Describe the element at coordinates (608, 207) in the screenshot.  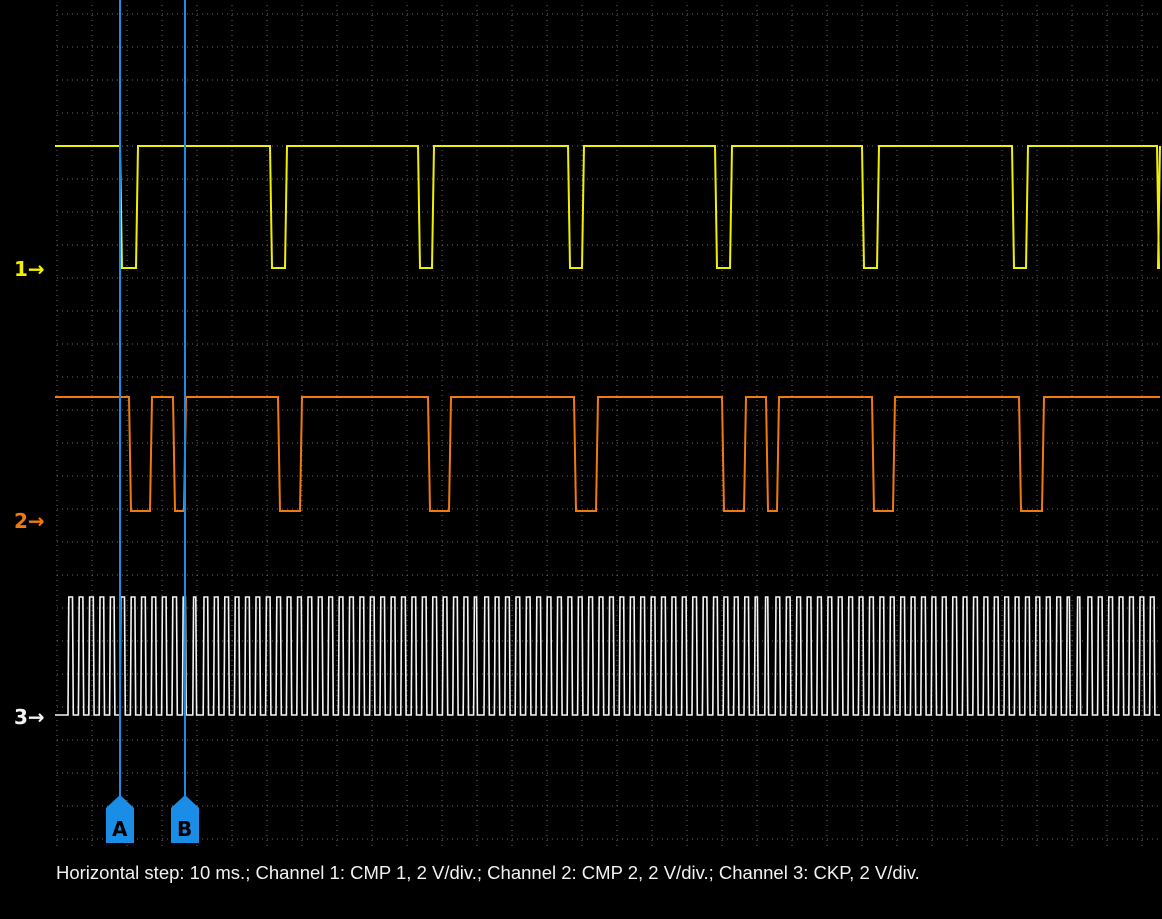
I see `channel-1-waveform` at that location.